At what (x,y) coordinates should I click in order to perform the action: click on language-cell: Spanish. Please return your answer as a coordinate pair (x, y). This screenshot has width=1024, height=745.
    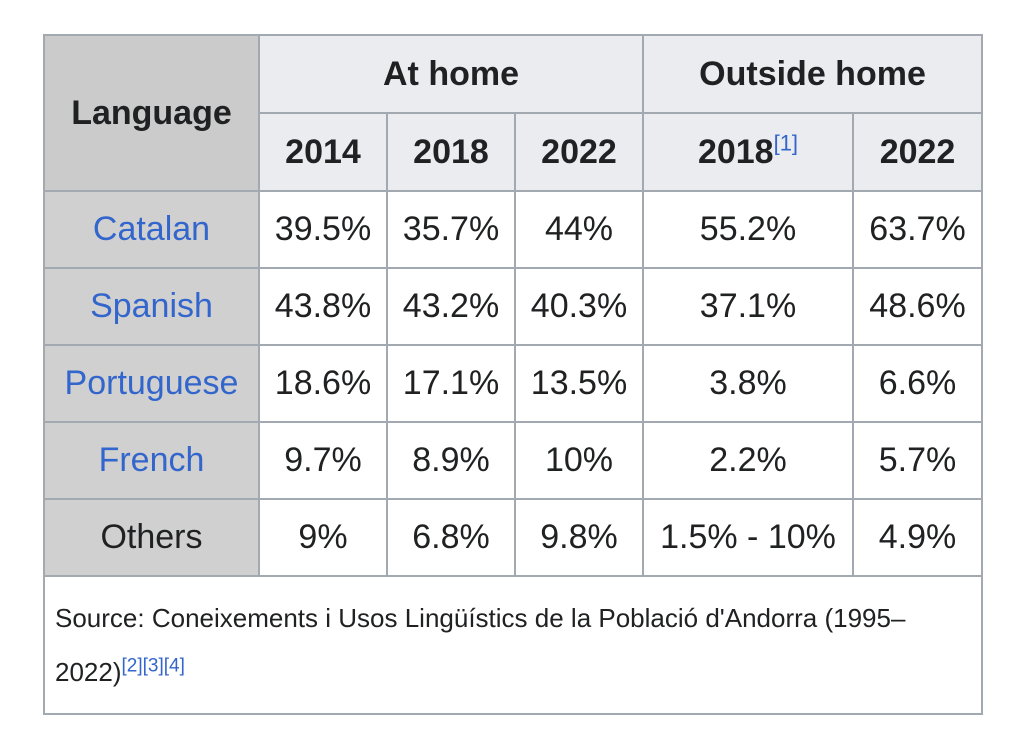
    Looking at the image, I should click on (151, 306).